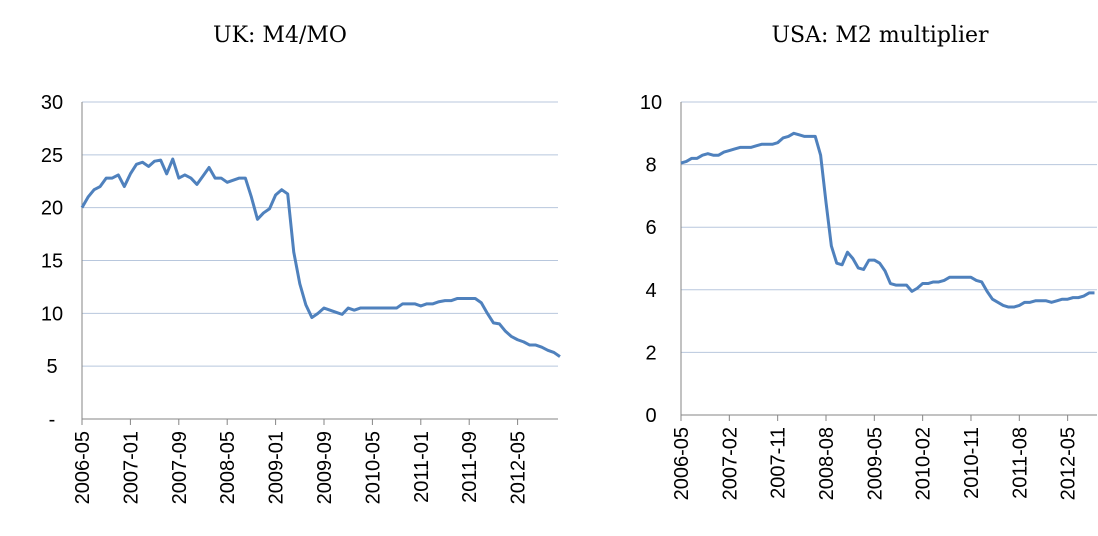 Image resolution: width=1098 pixels, height=536 pixels. I want to click on y-tick-label: 20, so click(52, 209).